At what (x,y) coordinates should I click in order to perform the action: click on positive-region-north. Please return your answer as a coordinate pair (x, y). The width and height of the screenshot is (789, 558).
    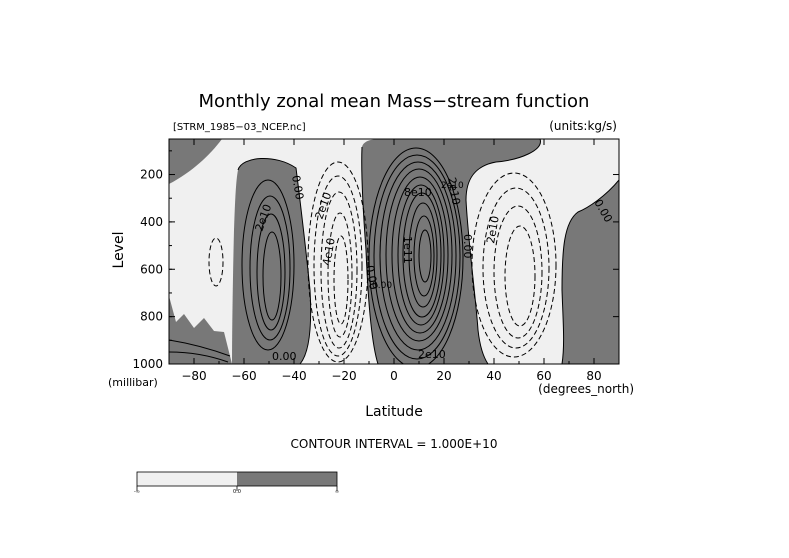
    Looking at the image, I should click on (590, 272).